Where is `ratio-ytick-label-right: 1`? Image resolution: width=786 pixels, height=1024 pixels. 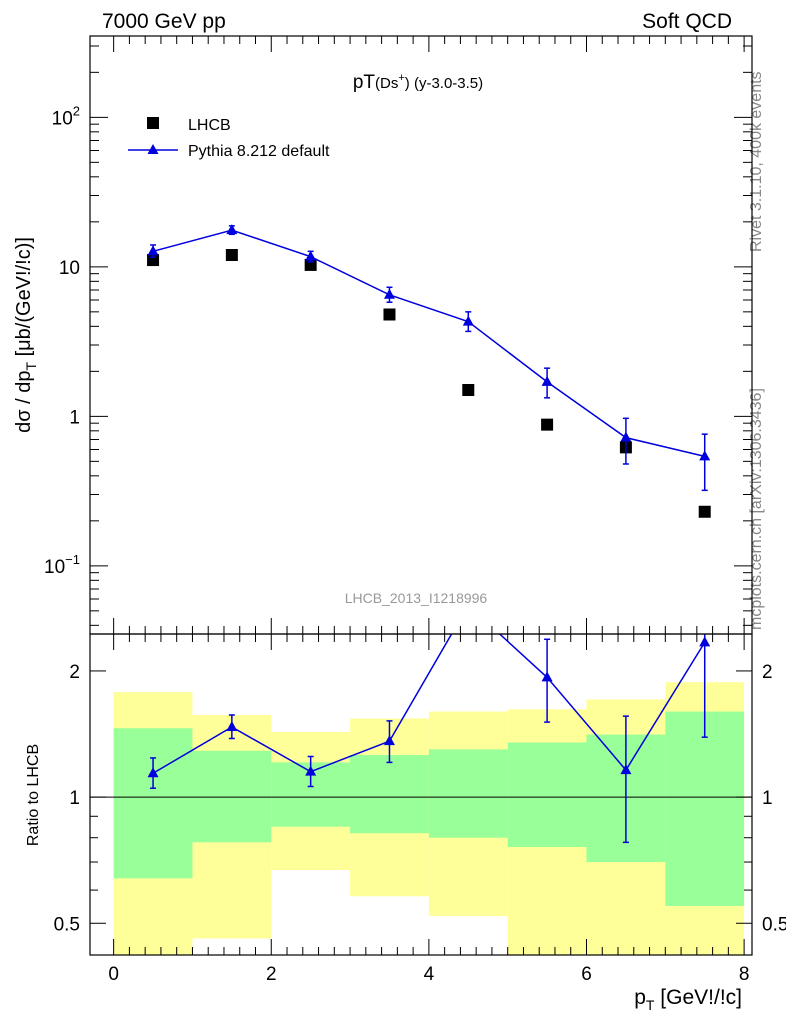
ratio-ytick-label-right: 1 is located at coordinates (767, 798).